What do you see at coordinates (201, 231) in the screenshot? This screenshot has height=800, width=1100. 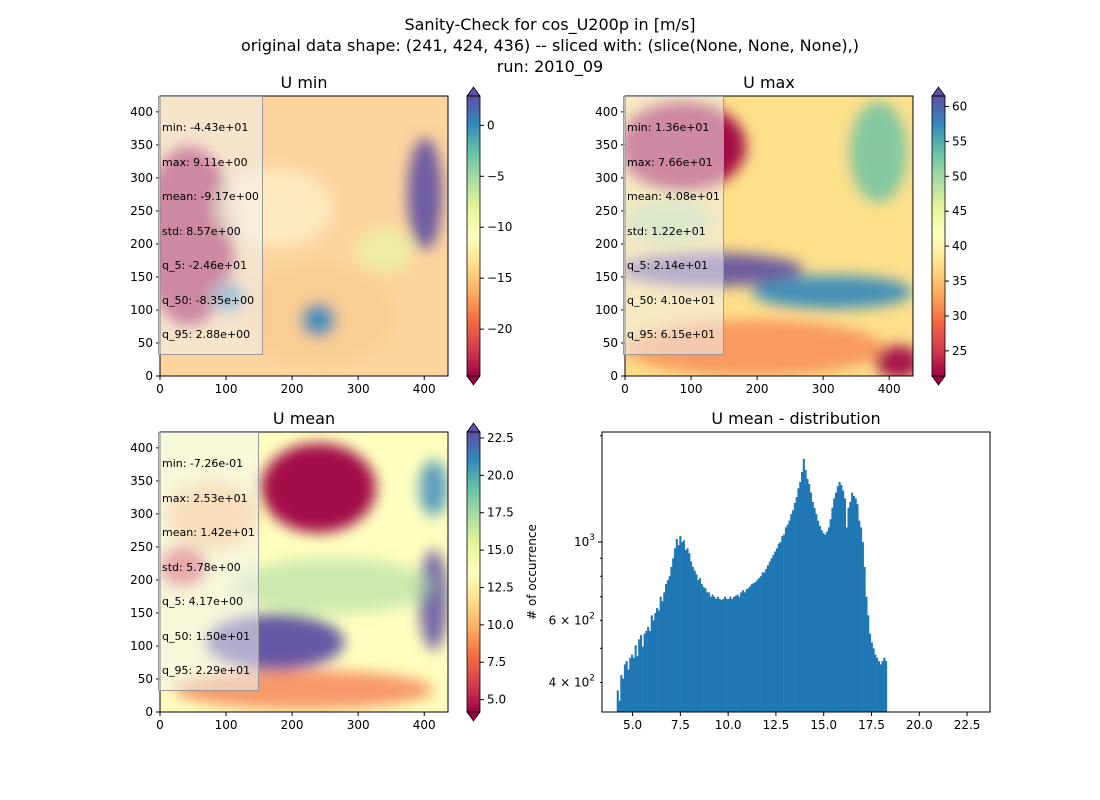 I see `stat-line: std: 8.57e+00` at bounding box center [201, 231].